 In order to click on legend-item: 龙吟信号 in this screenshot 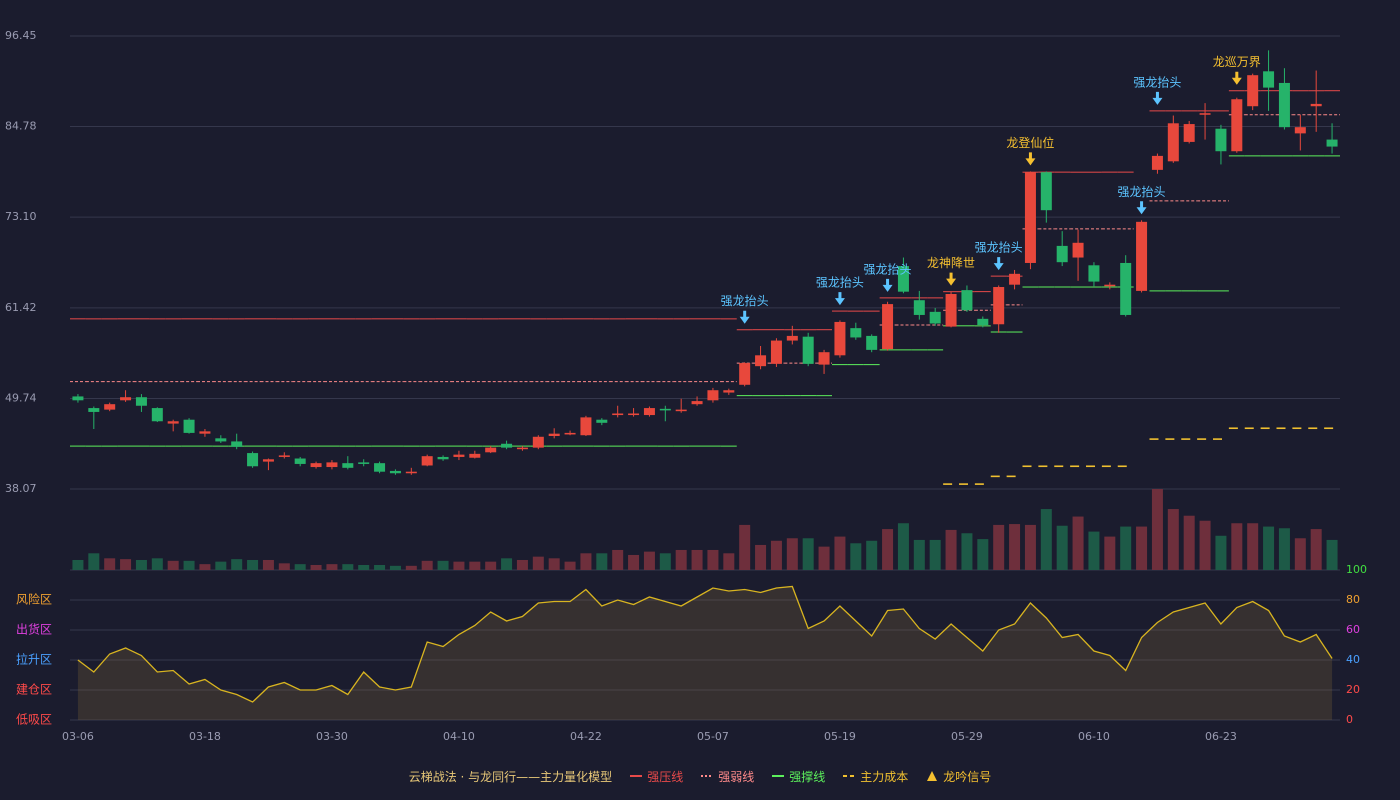, I will do `click(958, 776)`.